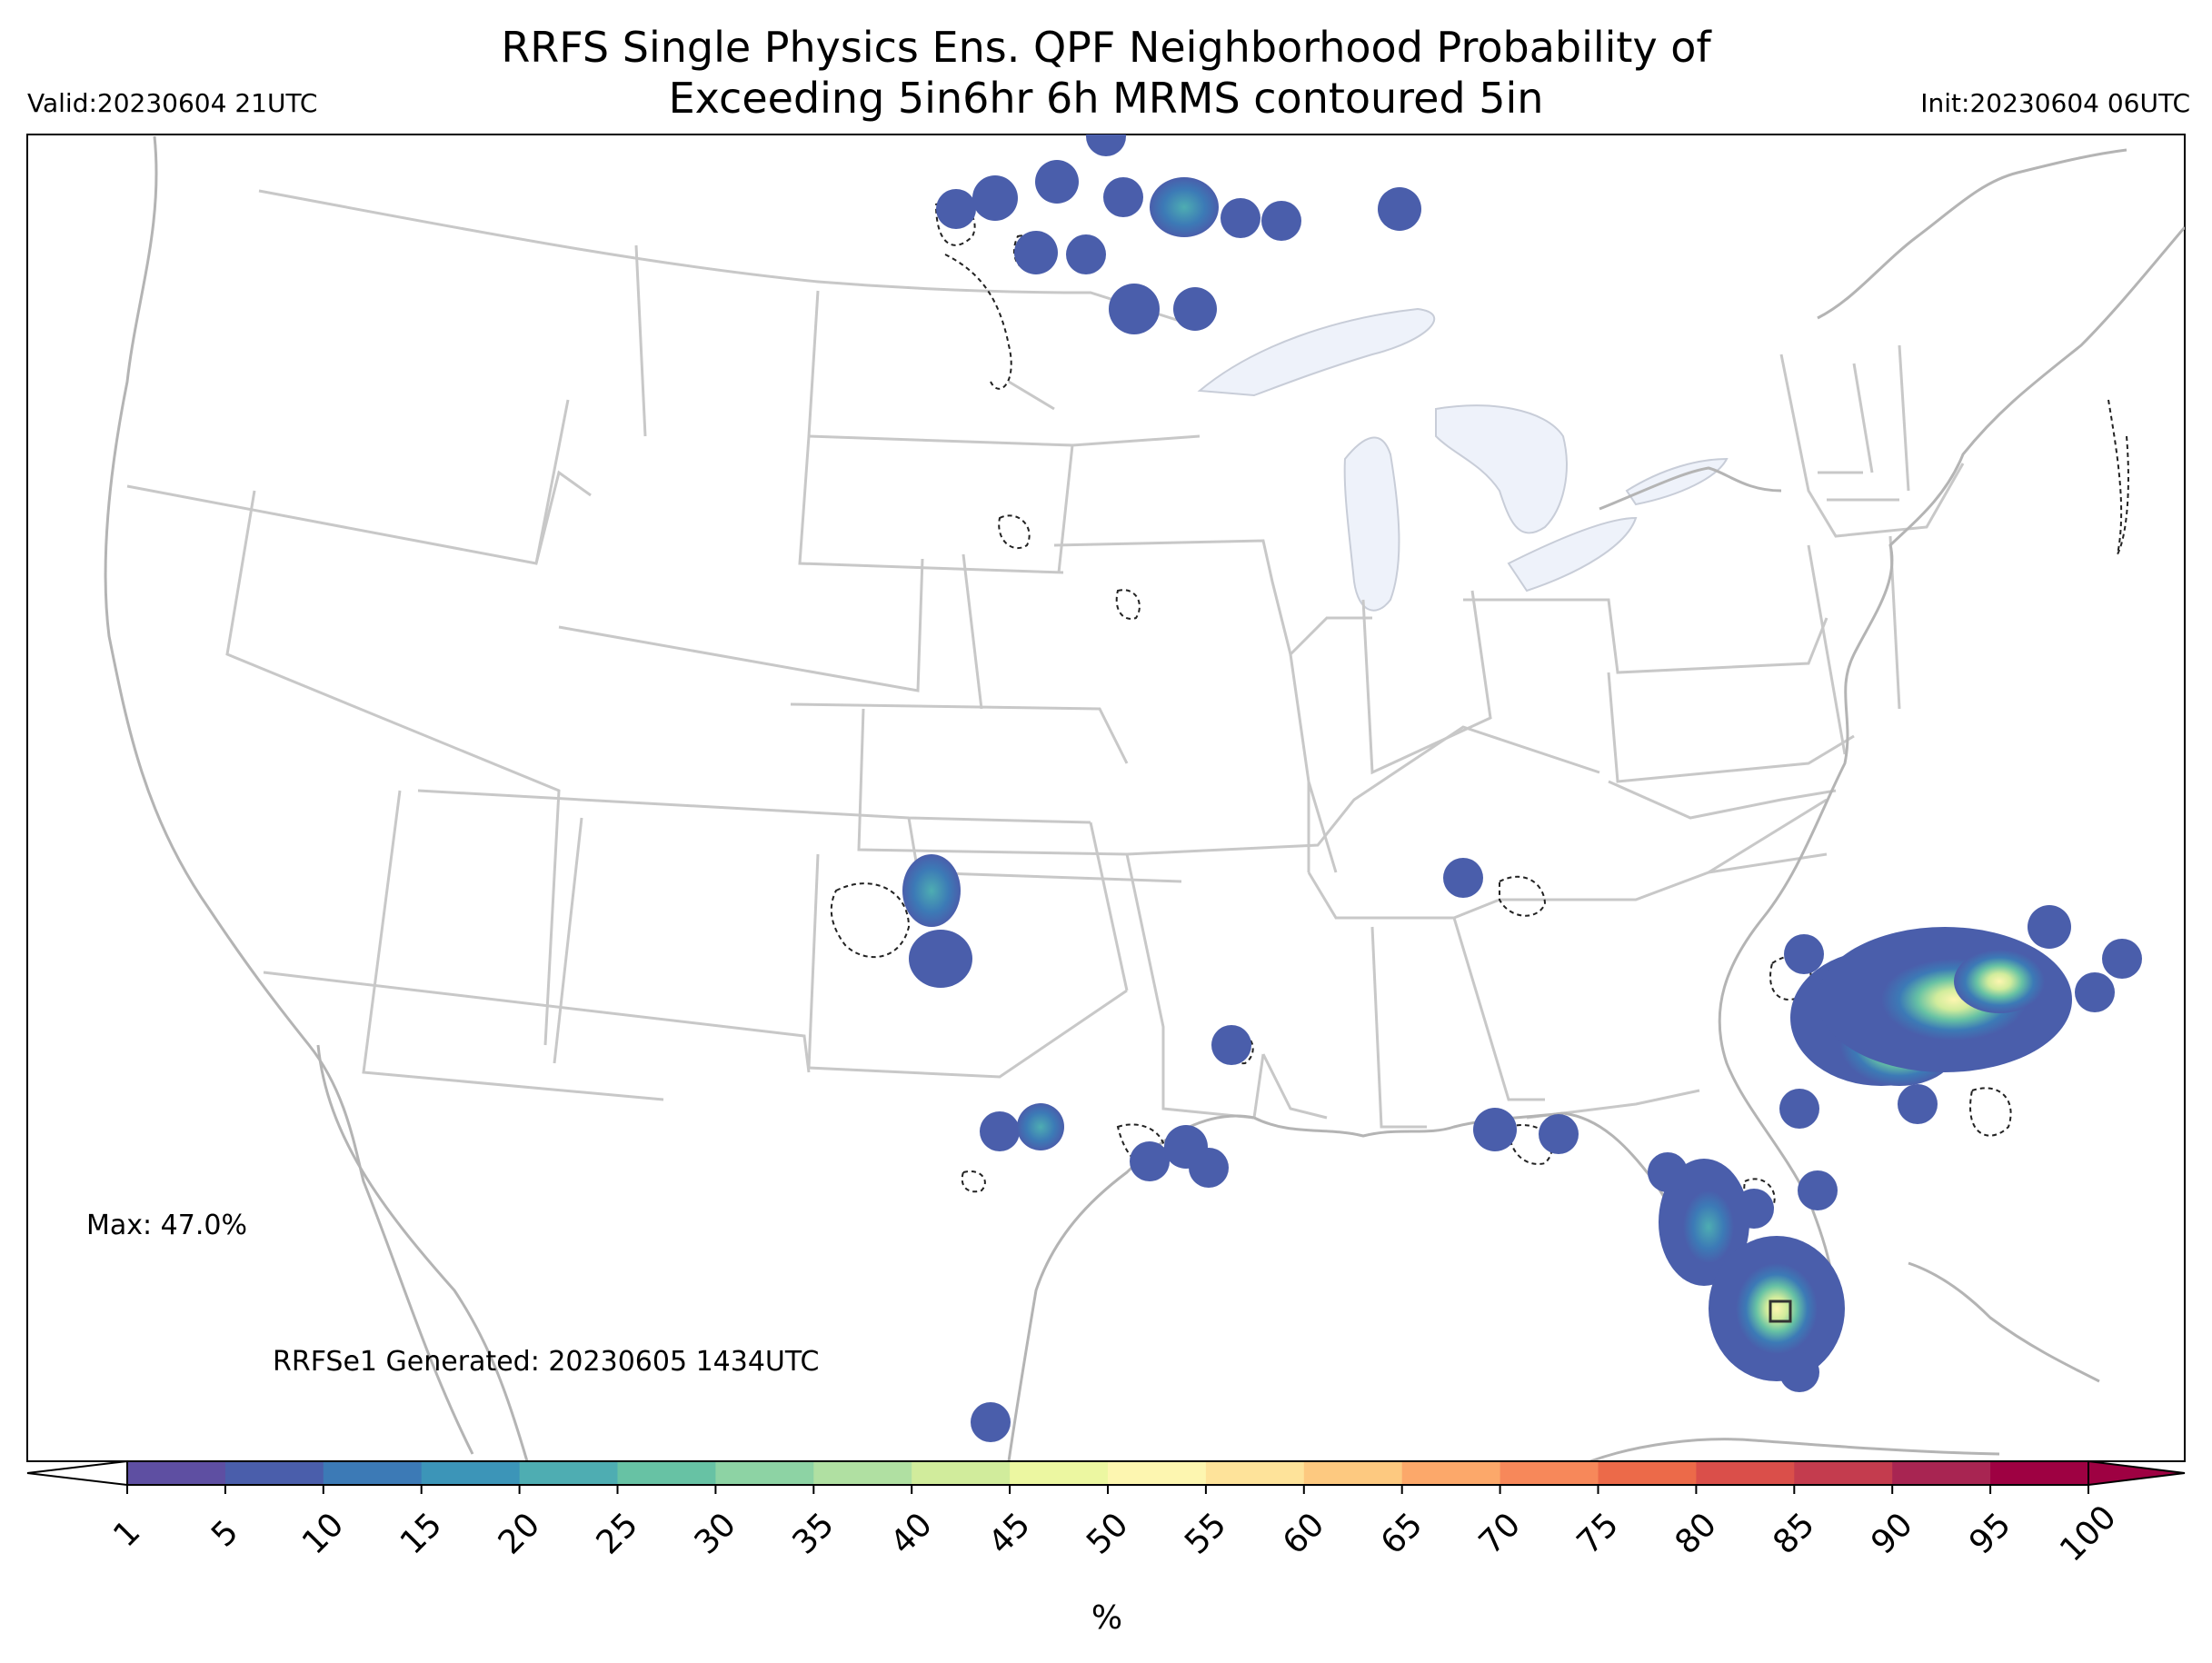 The image size is (2212, 1663). I want to click on max-location-marker, so click(1780, 1311).